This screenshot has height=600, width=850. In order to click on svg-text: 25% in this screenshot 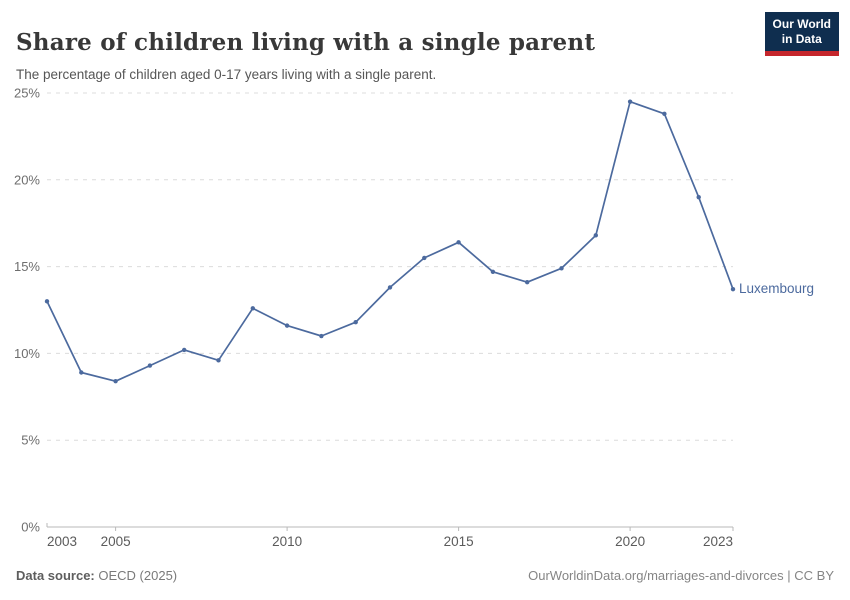, I will do `click(27, 93)`.